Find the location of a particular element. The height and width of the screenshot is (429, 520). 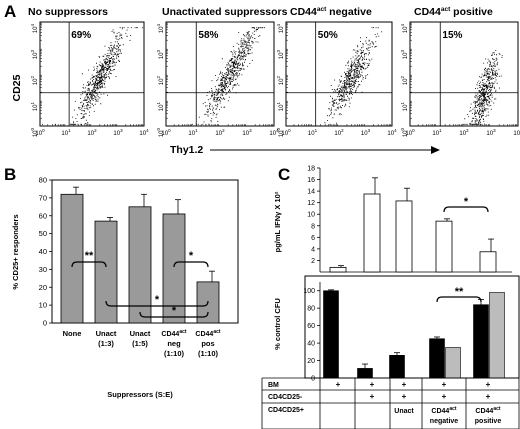

quadrant-percent: 15% is located at coordinates (452, 35).